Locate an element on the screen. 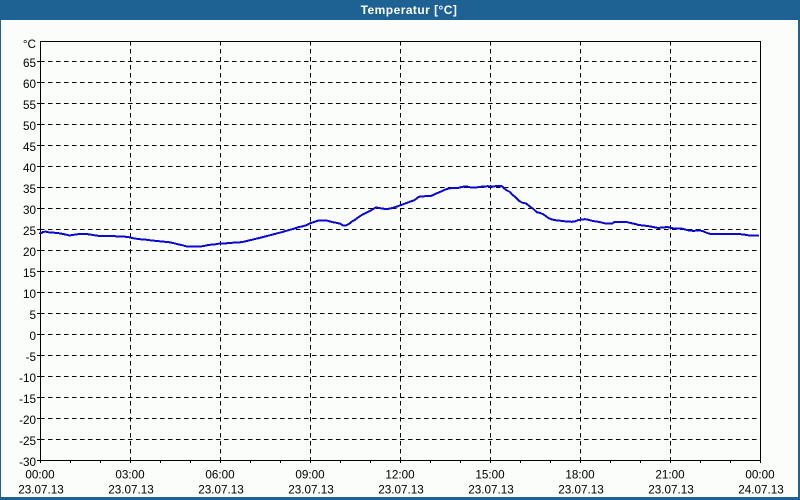 Image resolution: width=800 pixels, height=500 pixels. svg-text: 5 is located at coordinates (32, 315).